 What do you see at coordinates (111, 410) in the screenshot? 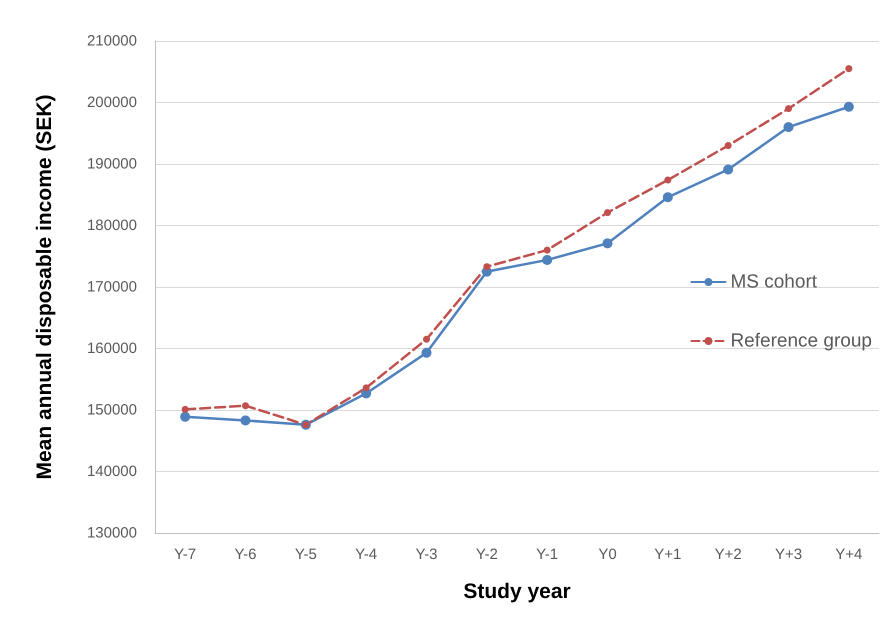
I see `y-tick-label: 150000` at bounding box center [111, 410].